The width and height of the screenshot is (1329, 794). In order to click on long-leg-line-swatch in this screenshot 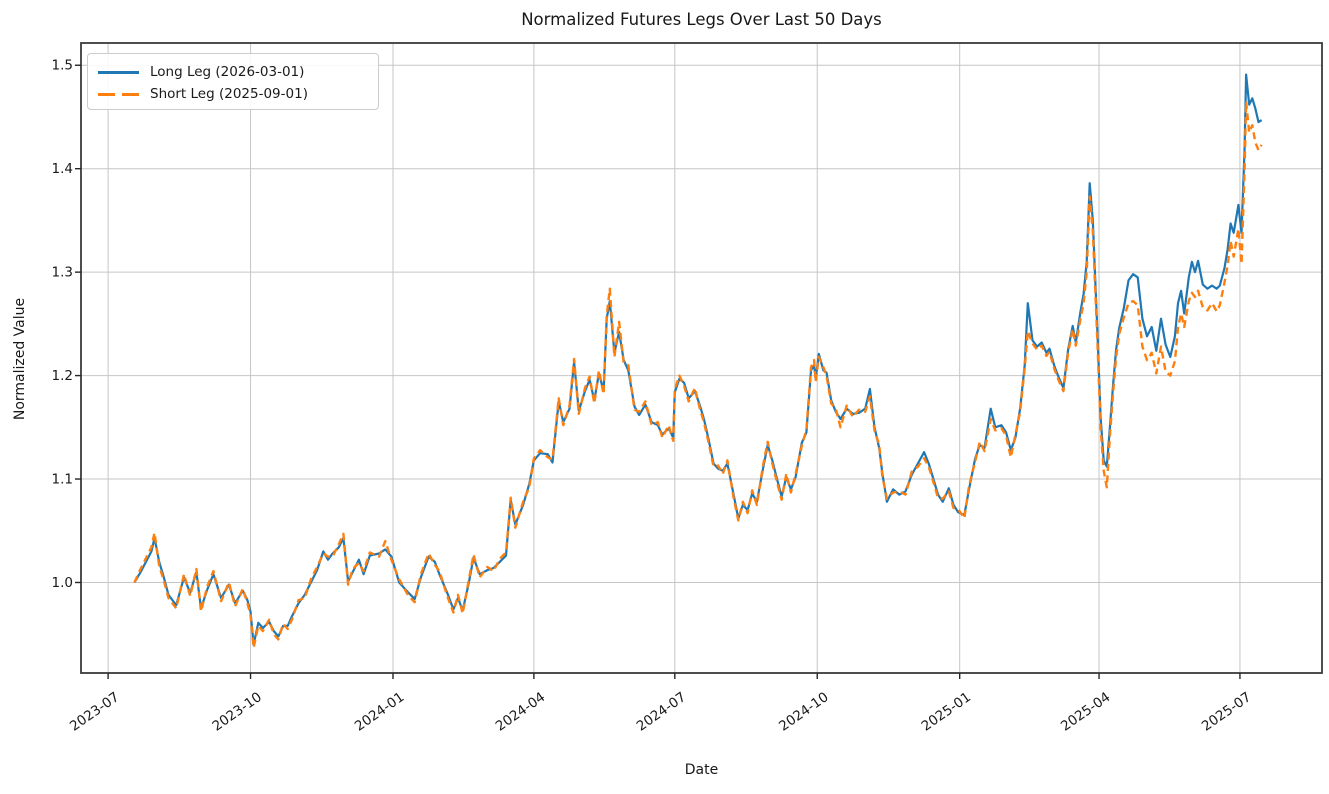, I will do `click(118, 72)`.